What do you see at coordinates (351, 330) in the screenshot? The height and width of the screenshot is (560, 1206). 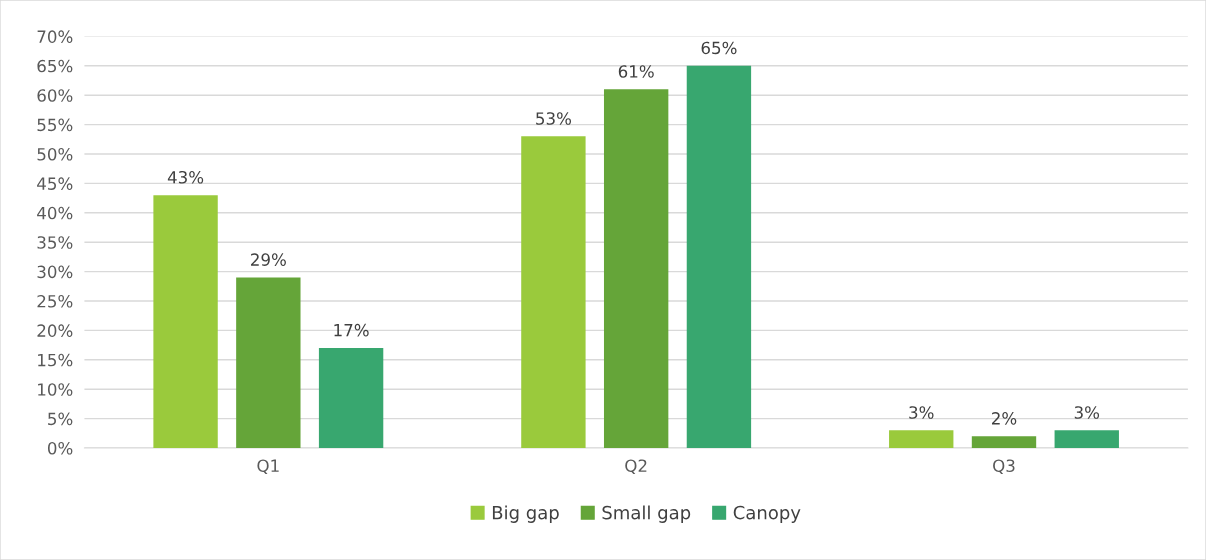 I see `data-label: 17%` at bounding box center [351, 330].